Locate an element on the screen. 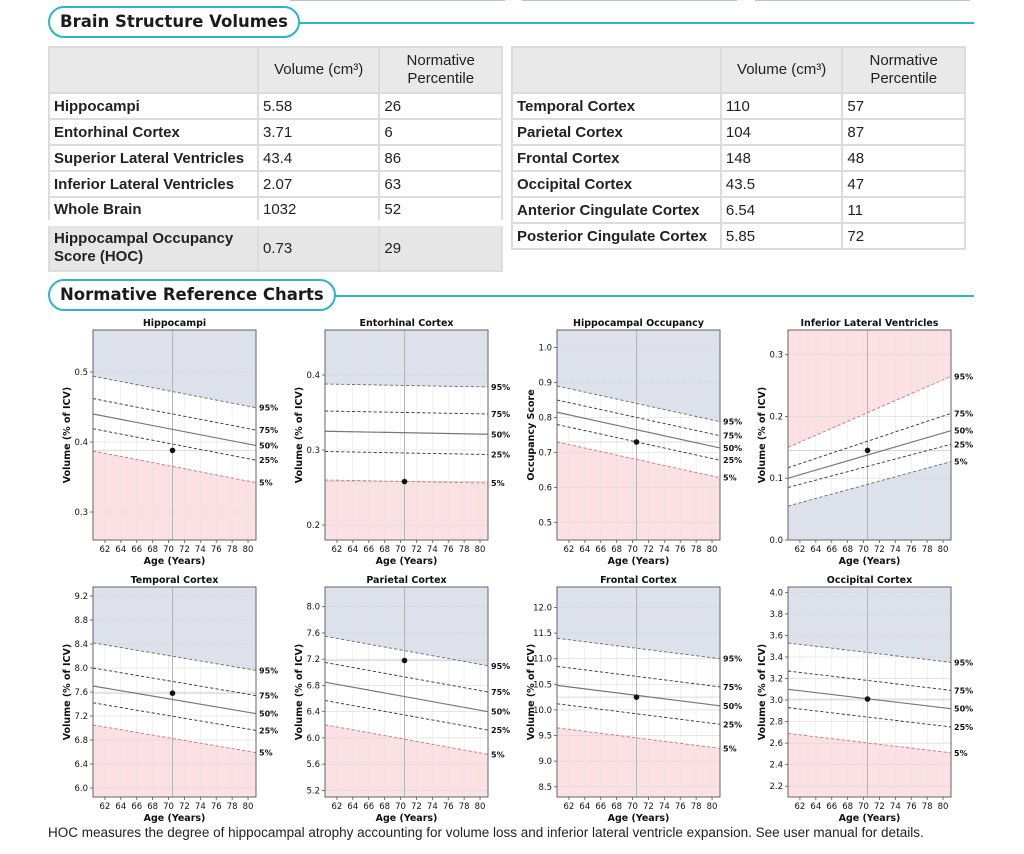 This screenshot has height=854, width=1024. row-volume: 110 is located at coordinates (781, 106).